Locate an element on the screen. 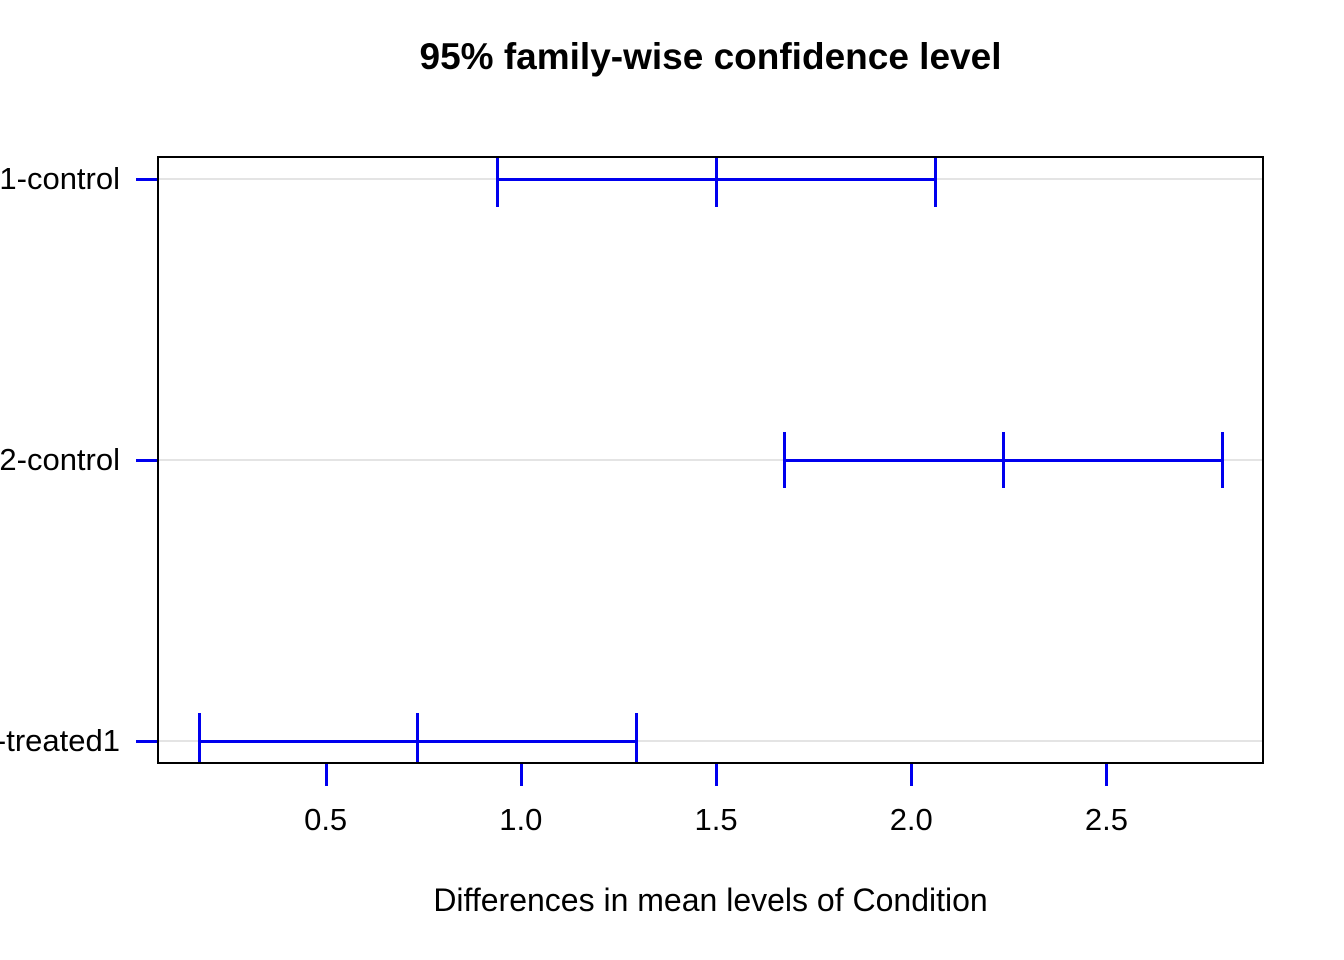  x-axis-tick-label: 2.5 is located at coordinates (1106, 819).